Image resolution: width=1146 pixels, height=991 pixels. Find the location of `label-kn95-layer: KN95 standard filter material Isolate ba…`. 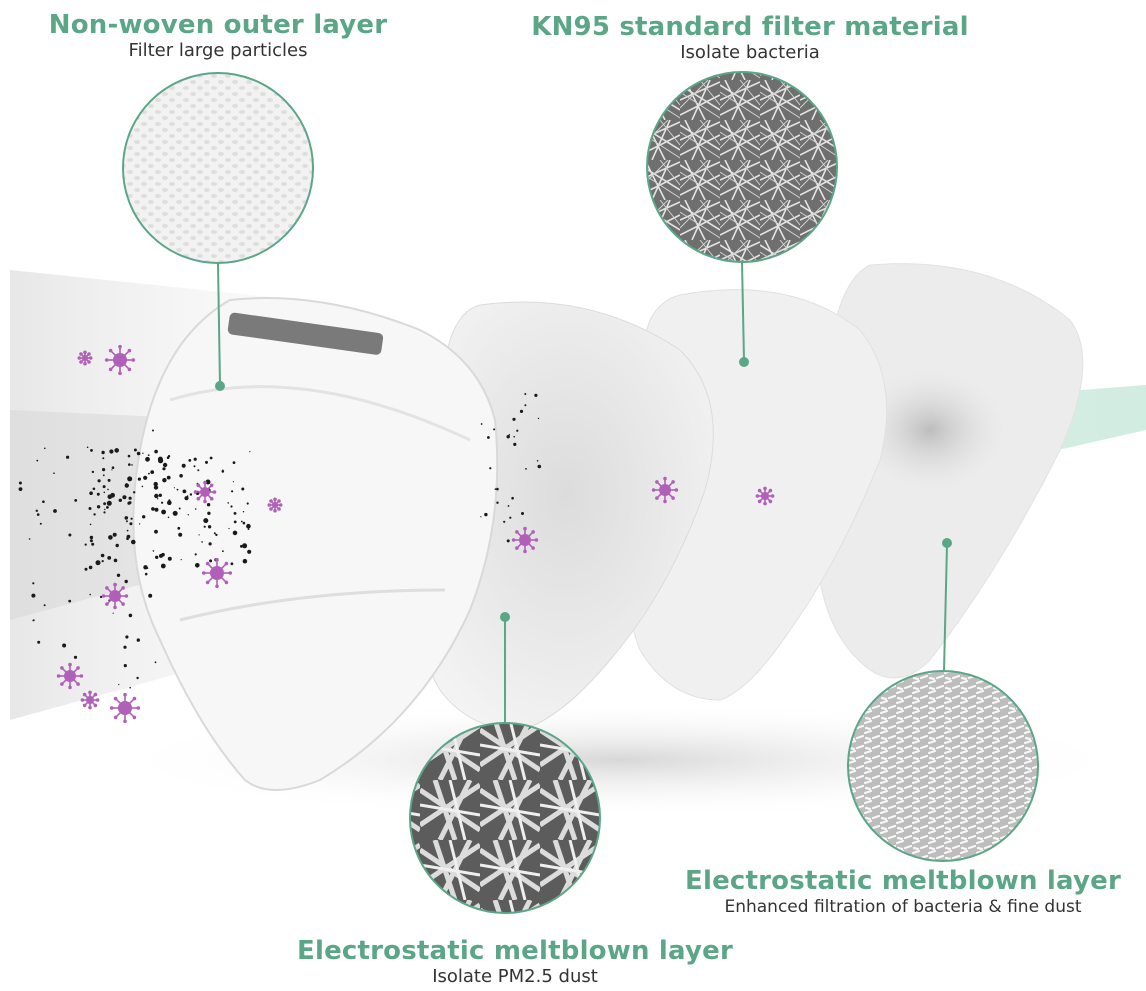

label-kn95-layer: KN95 standard filter material Isolate ba… is located at coordinates (750, 38).